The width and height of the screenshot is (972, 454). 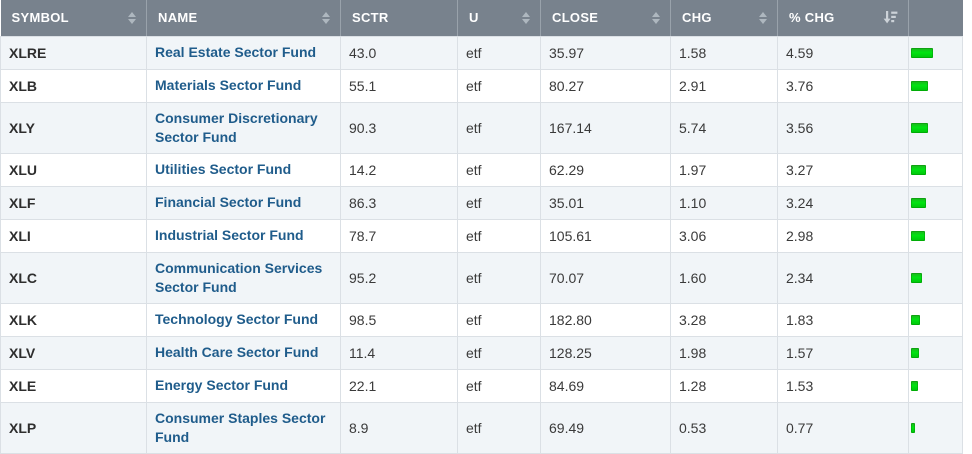 I want to click on name-cell: Utilities Sector Fund, so click(x=243, y=169).